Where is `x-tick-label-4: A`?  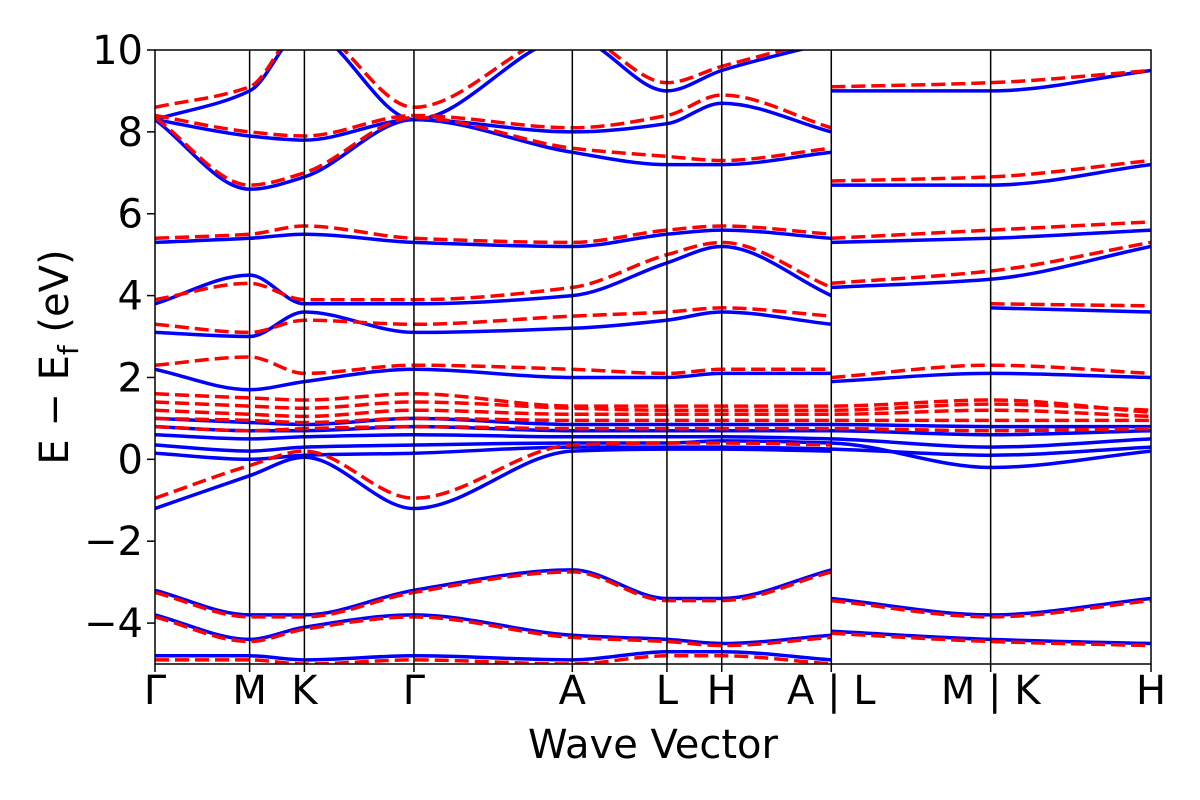 x-tick-label-4: A is located at coordinates (573, 691).